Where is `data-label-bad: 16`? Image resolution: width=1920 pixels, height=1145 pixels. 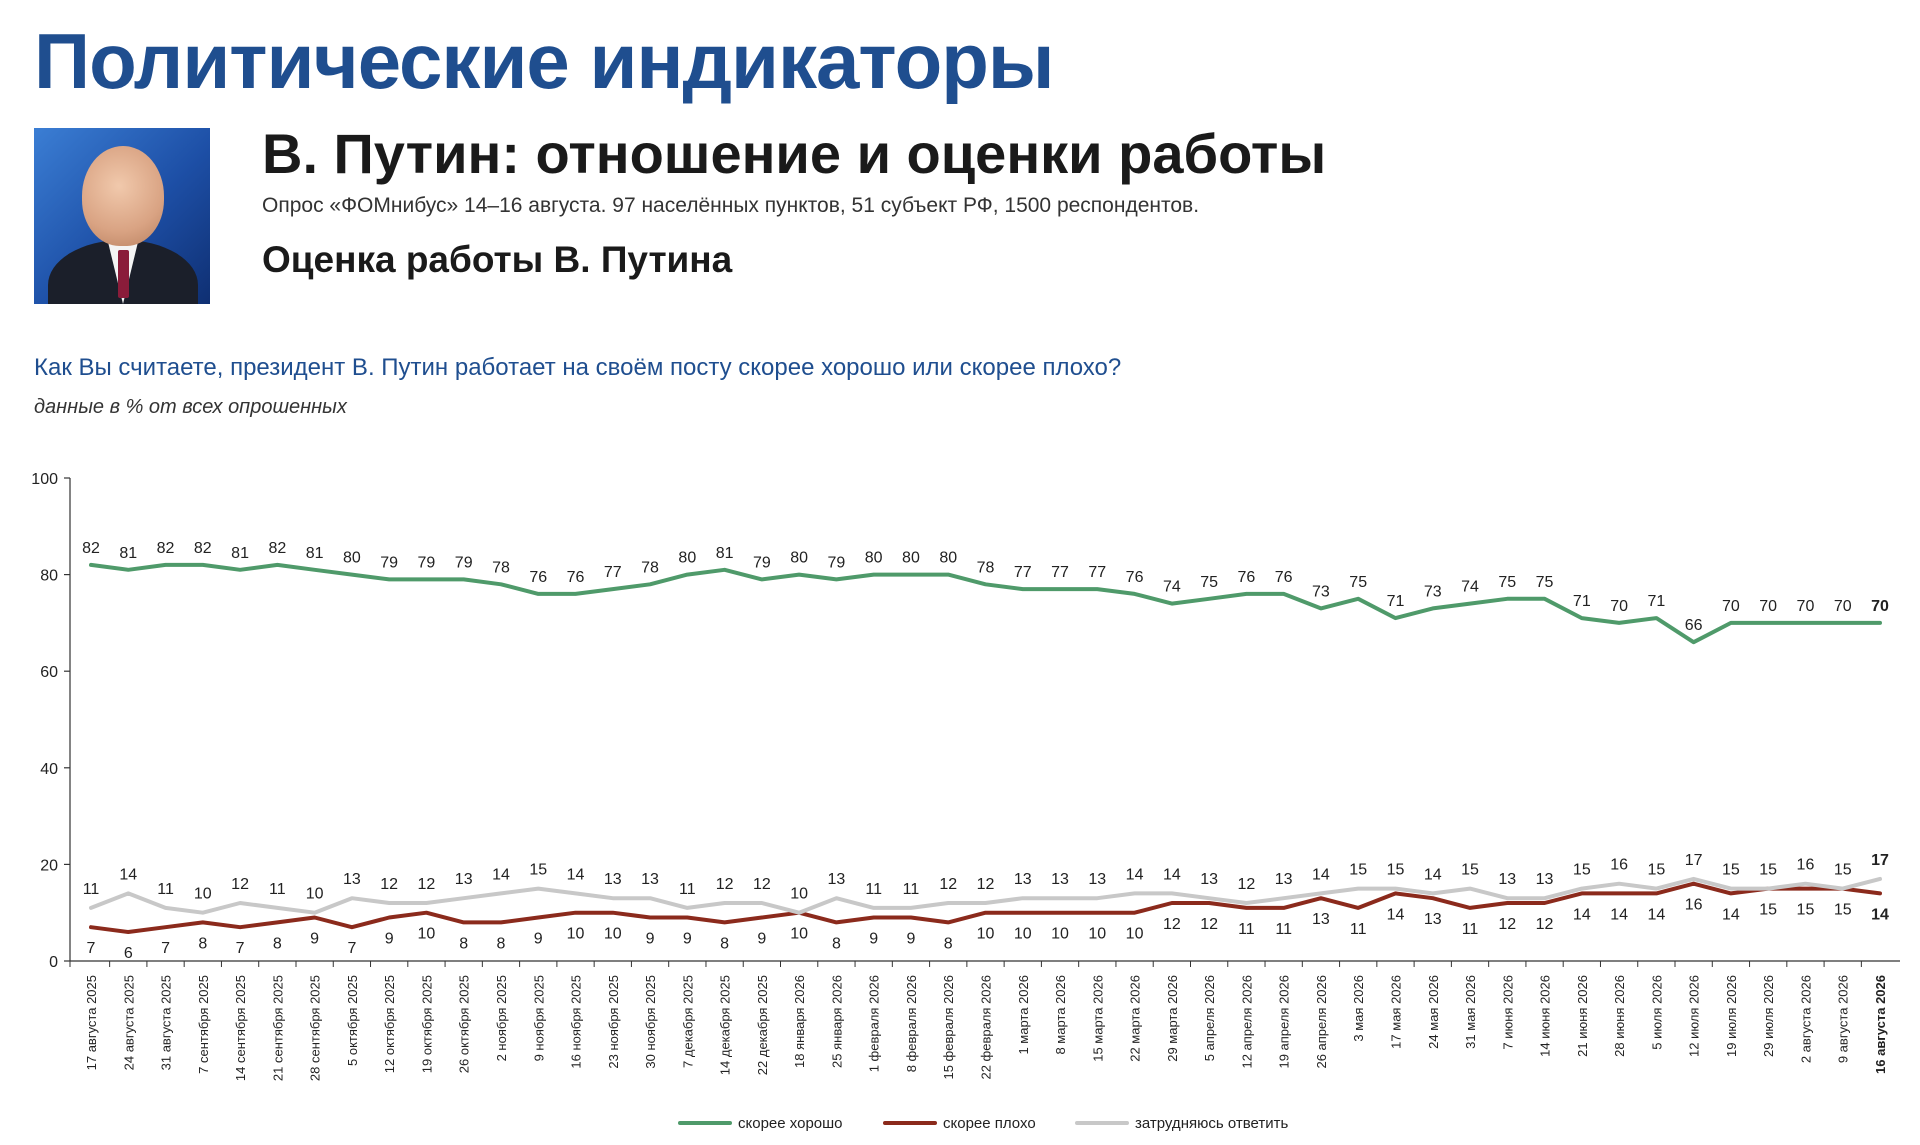 data-label-bad: 16 is located at coordinates (1694, 905).